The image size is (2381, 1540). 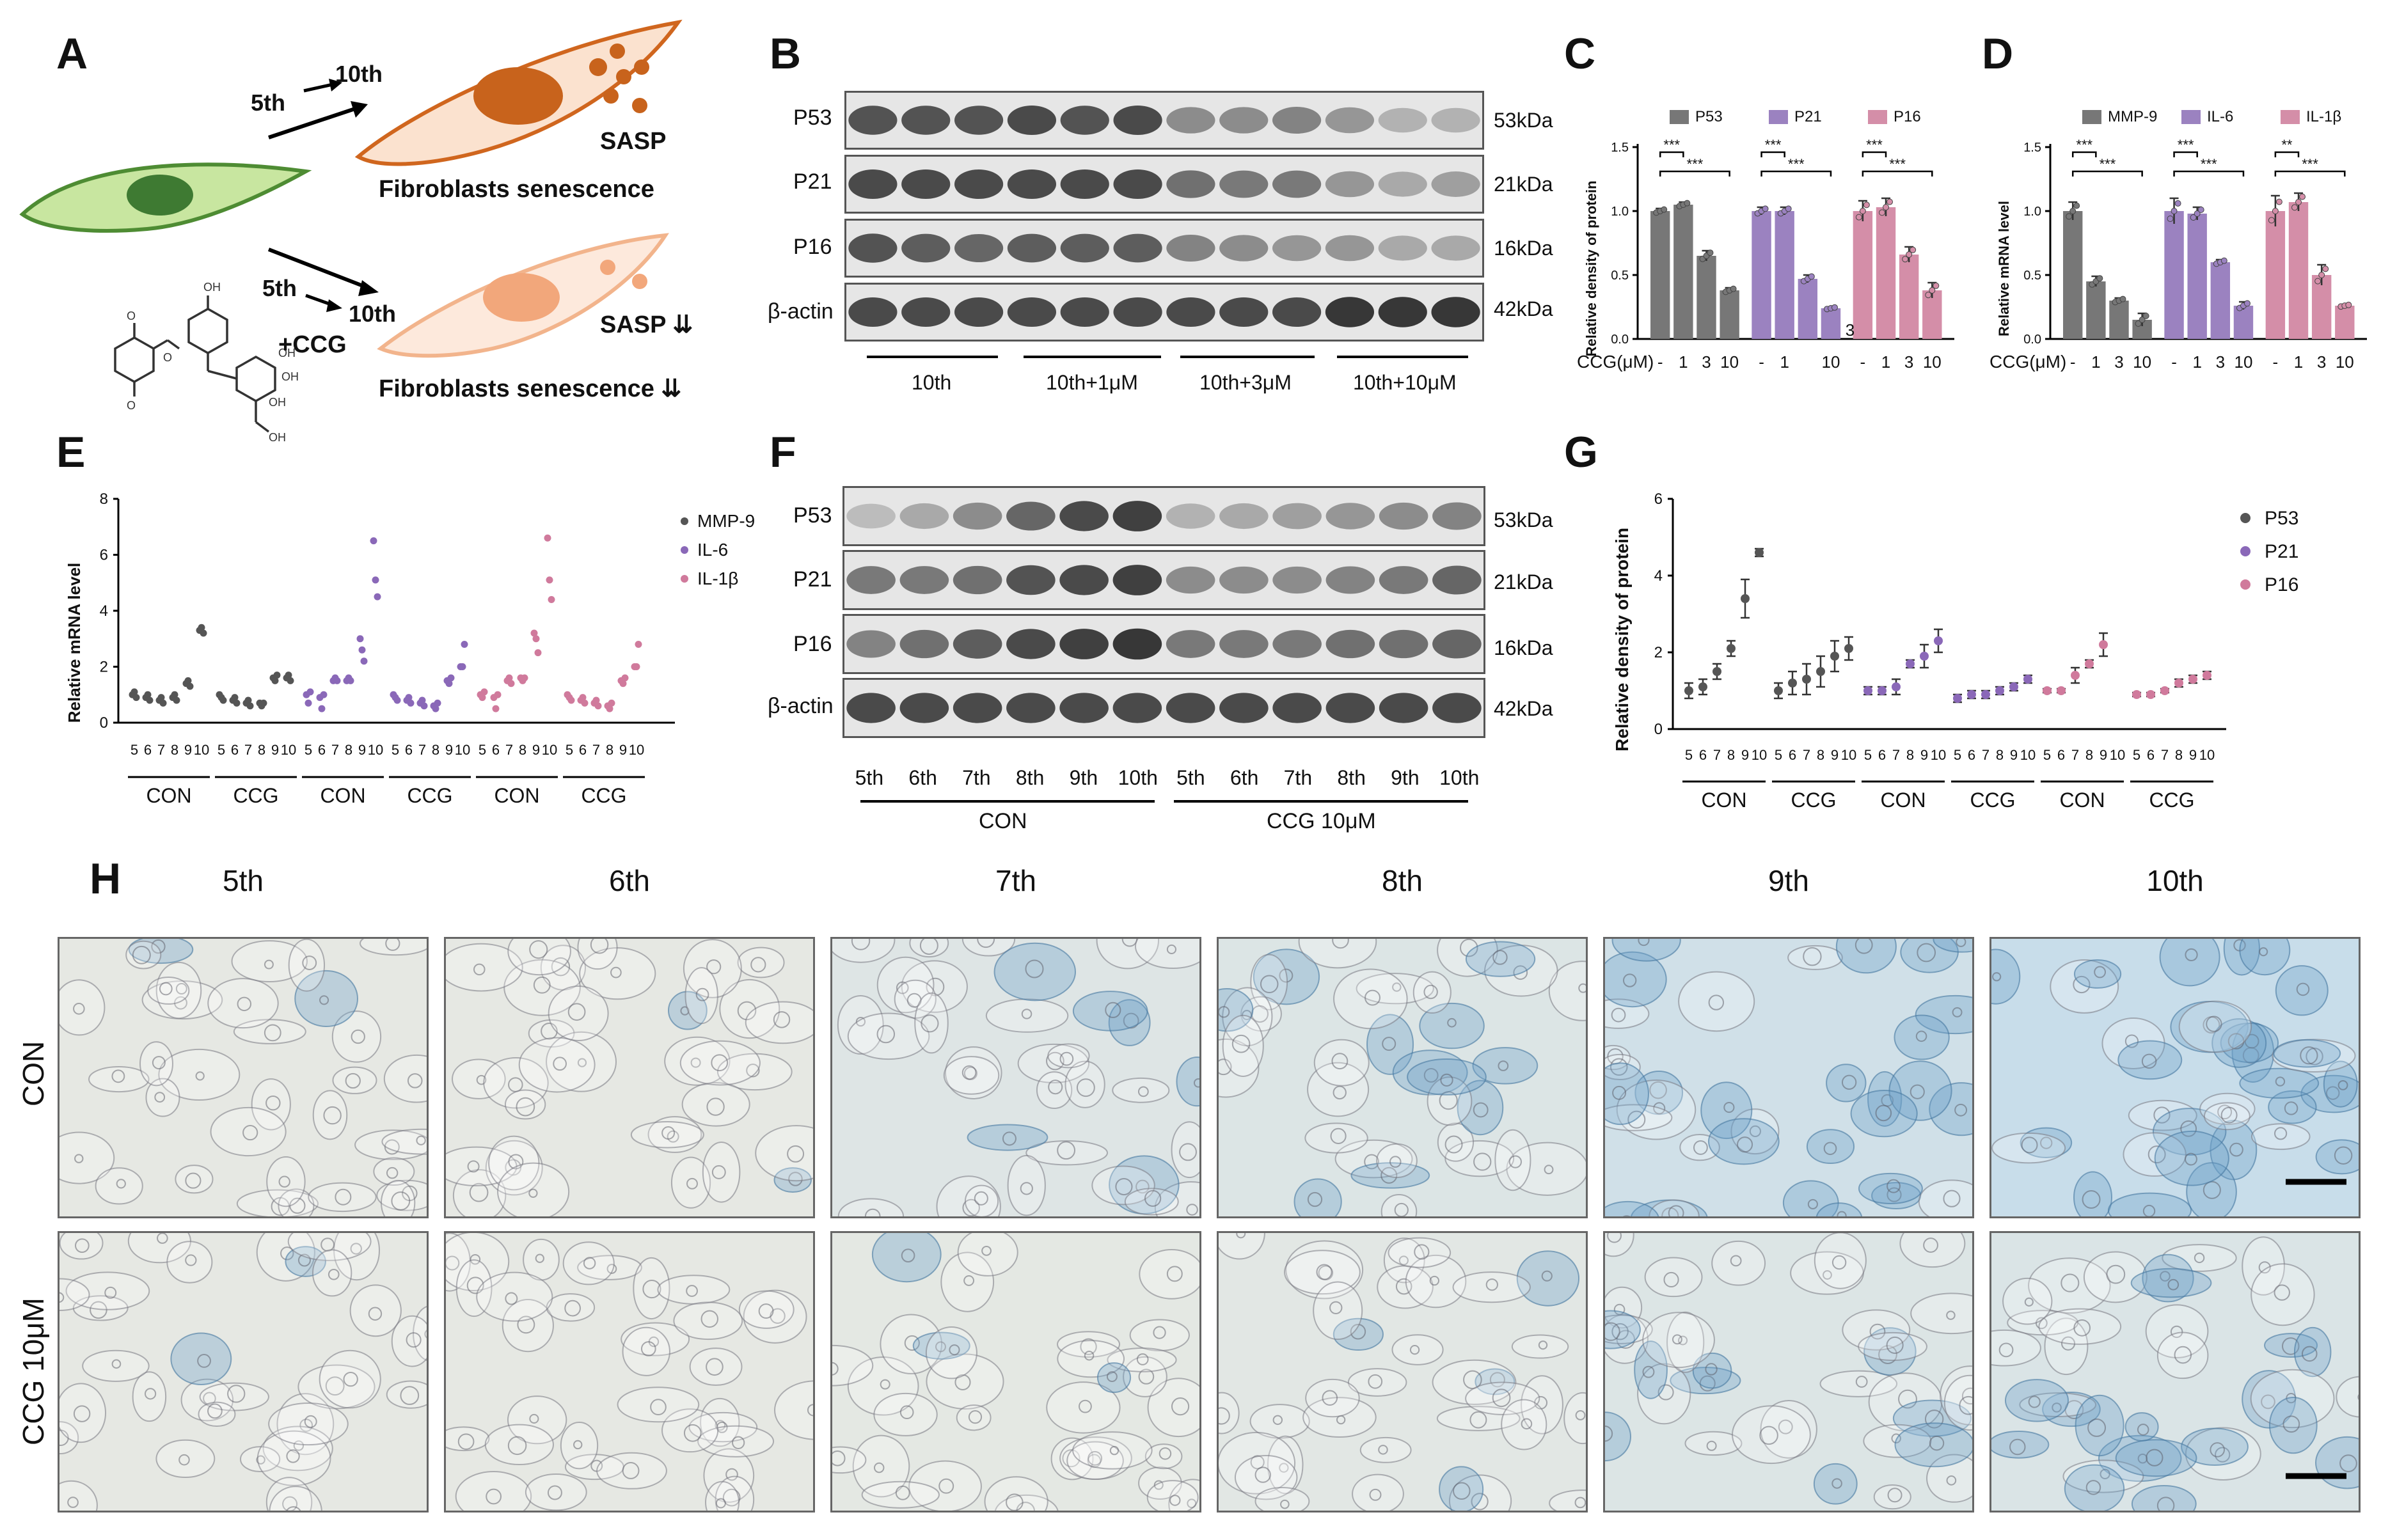 I want to click on legend-label: P16, so click(x=2281, y=584).